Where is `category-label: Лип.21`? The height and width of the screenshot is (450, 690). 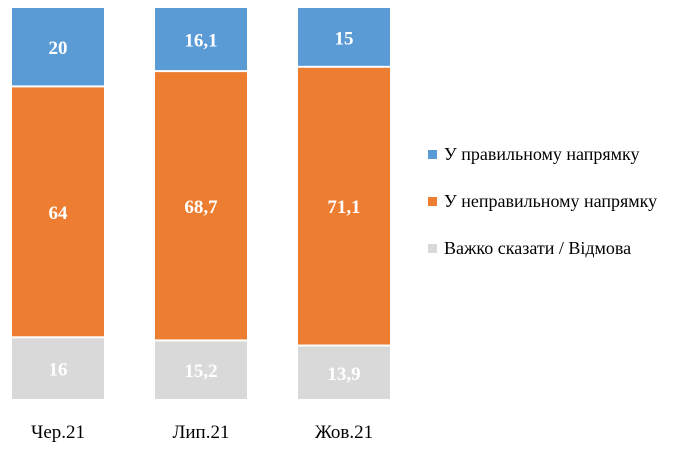
category-label: Лип.21 is located at coordinates (201, 432).